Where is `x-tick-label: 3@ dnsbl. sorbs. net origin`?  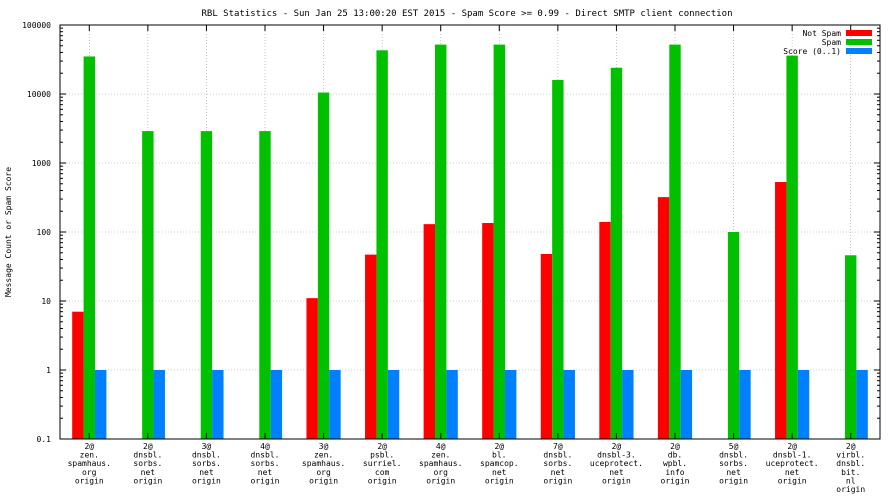
x-tick-label: 3@ dnsbl. sorbs. net origin is located at coordinates (206, 463).